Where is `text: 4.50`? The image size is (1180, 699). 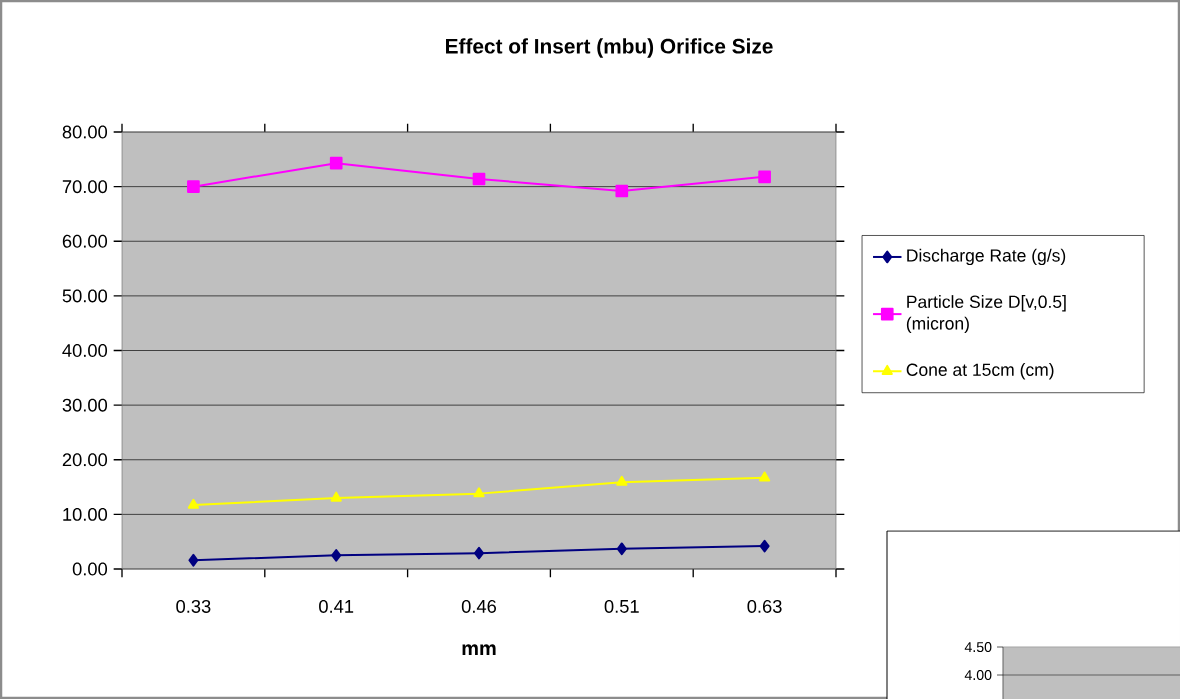
text: 4.50 is located at coordinates (978, 647).